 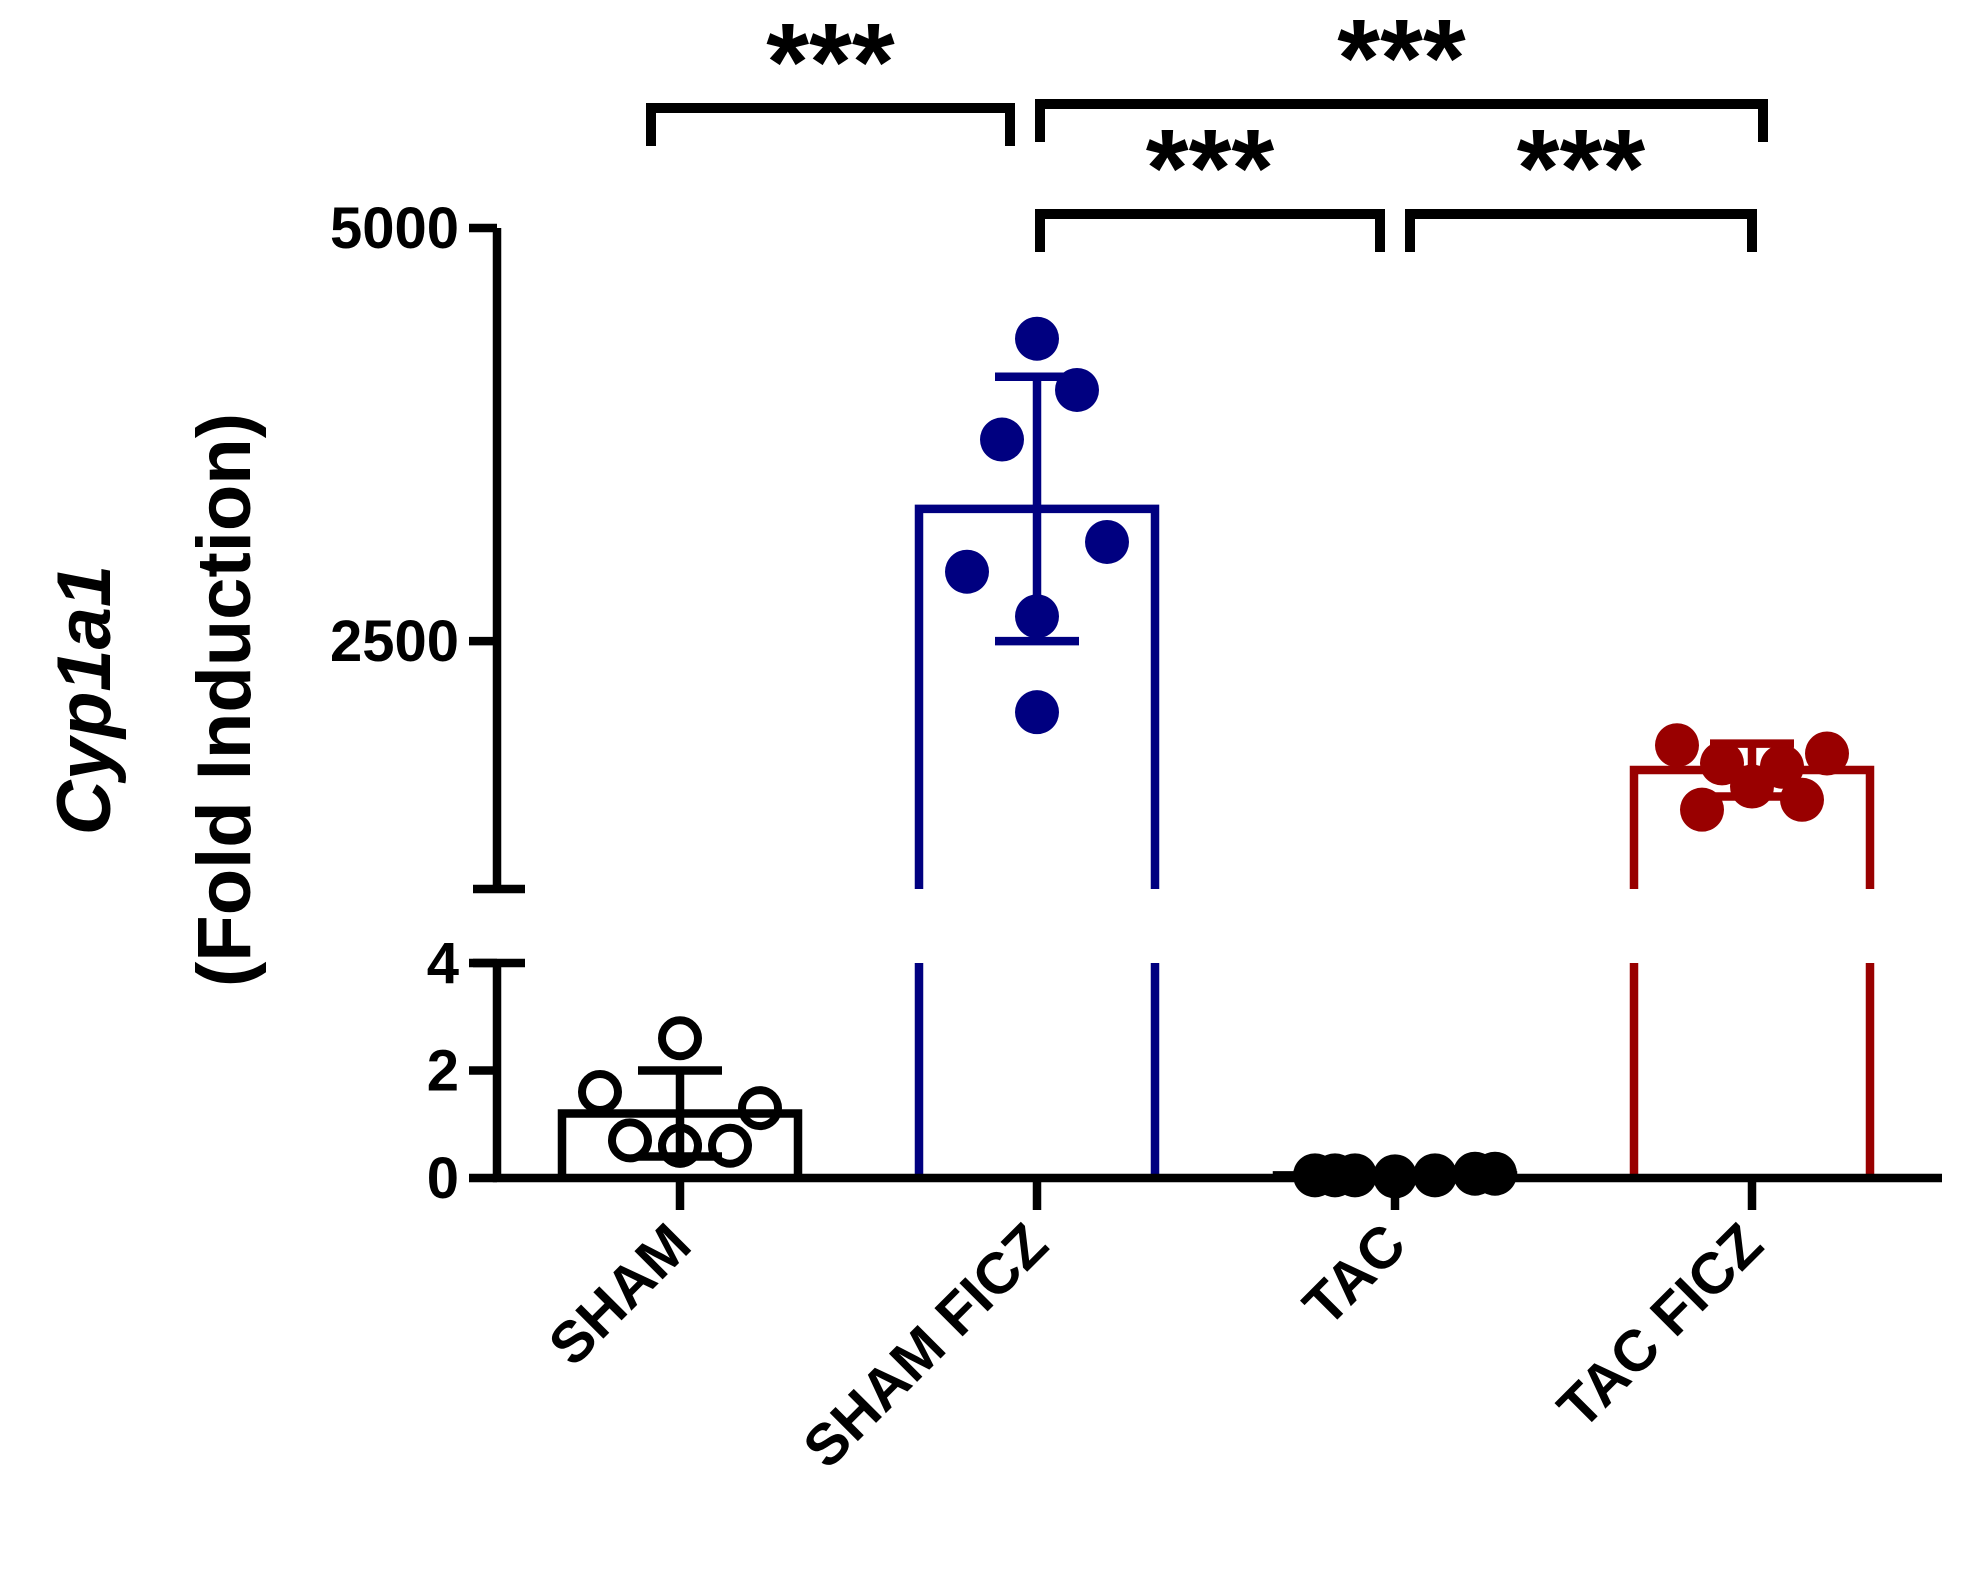 I want to click on x-tick-label: SHAM FICZ, so click(x=925, y=1345).